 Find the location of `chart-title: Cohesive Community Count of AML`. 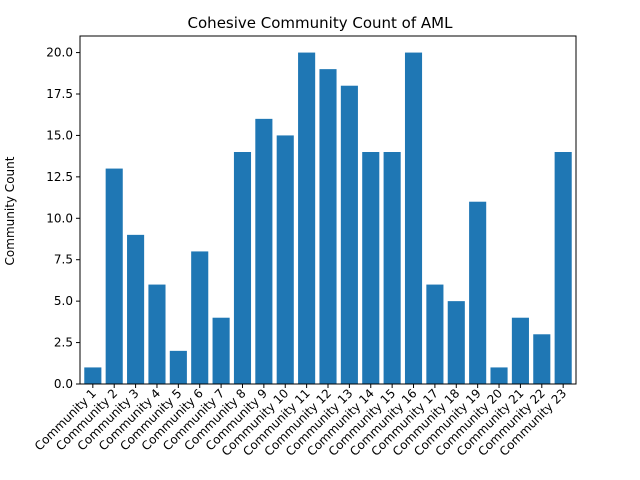

chart-title: Cohesive Community Count of AML is located at coordinates (321, 23).